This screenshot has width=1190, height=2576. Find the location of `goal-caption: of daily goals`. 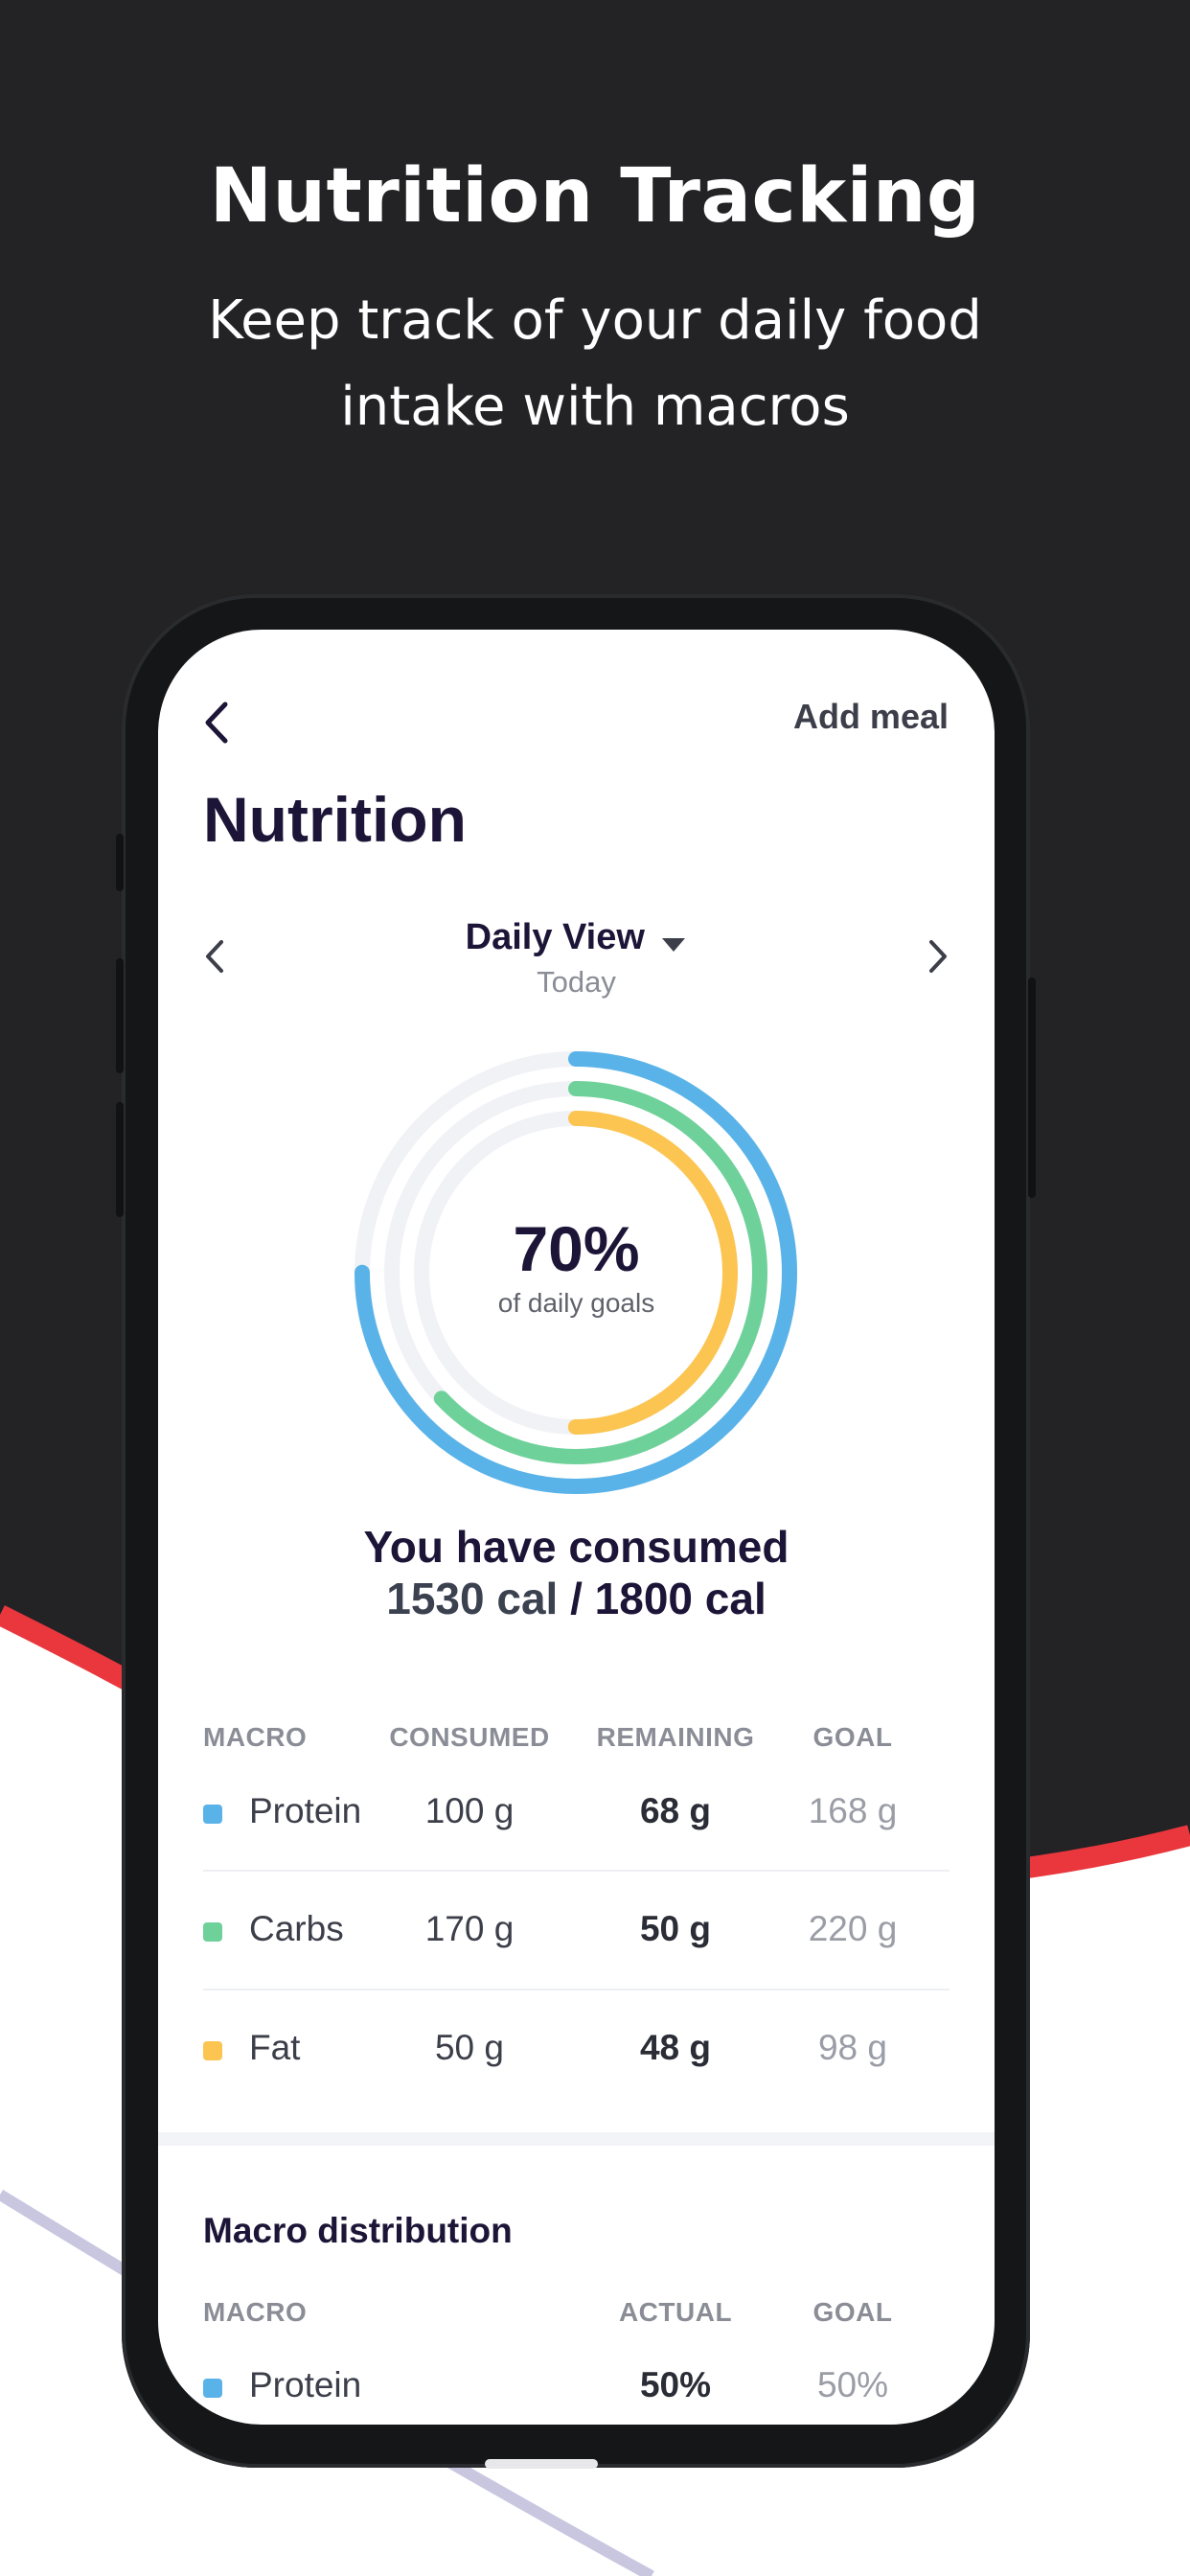

goal-caption: of daily goals is located at coordinates (576, 1303).